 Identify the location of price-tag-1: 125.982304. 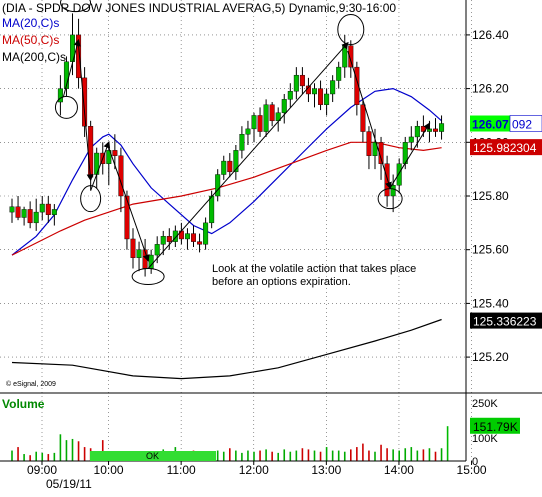
(505, 148).